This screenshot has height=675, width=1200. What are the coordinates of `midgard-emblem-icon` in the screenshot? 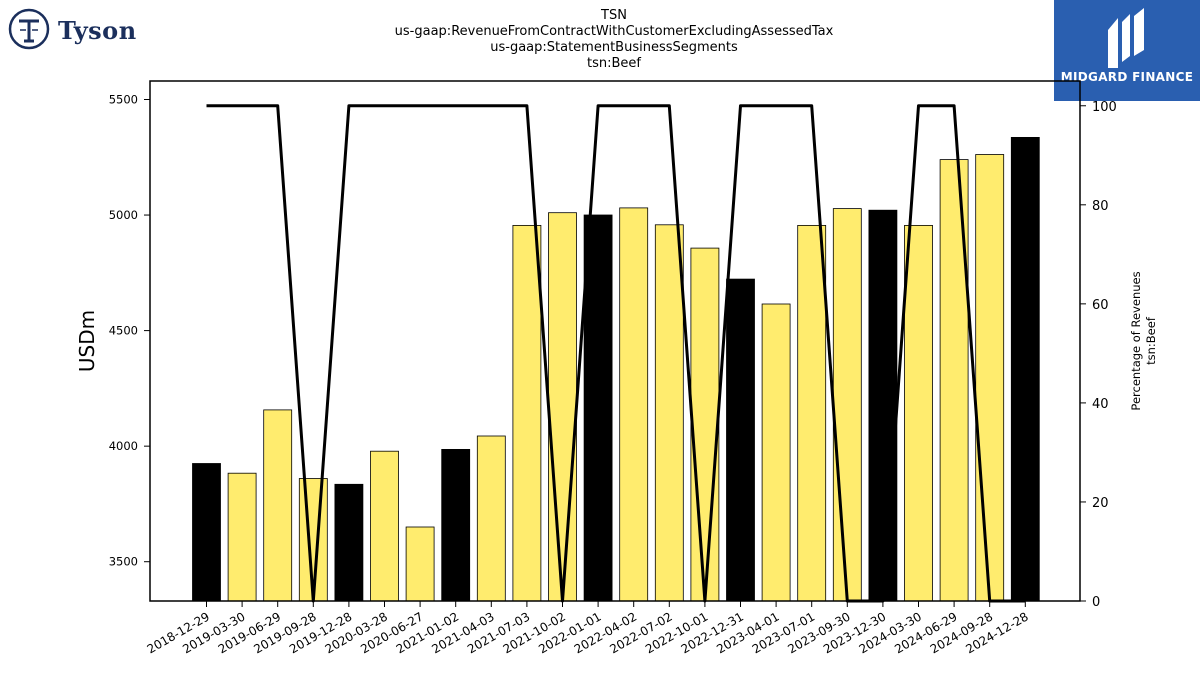 It's located at (1126, 38).